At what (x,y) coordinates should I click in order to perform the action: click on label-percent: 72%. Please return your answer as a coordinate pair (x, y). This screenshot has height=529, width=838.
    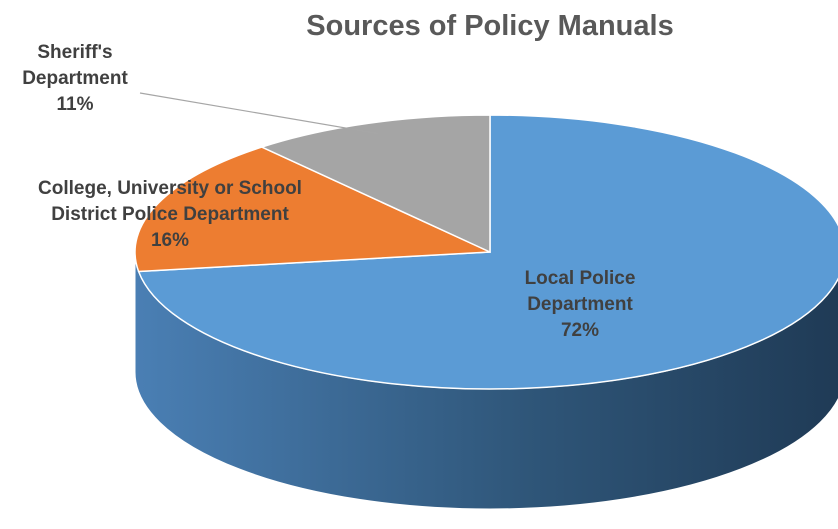
    Looking at the image, I should click on (580, 330).